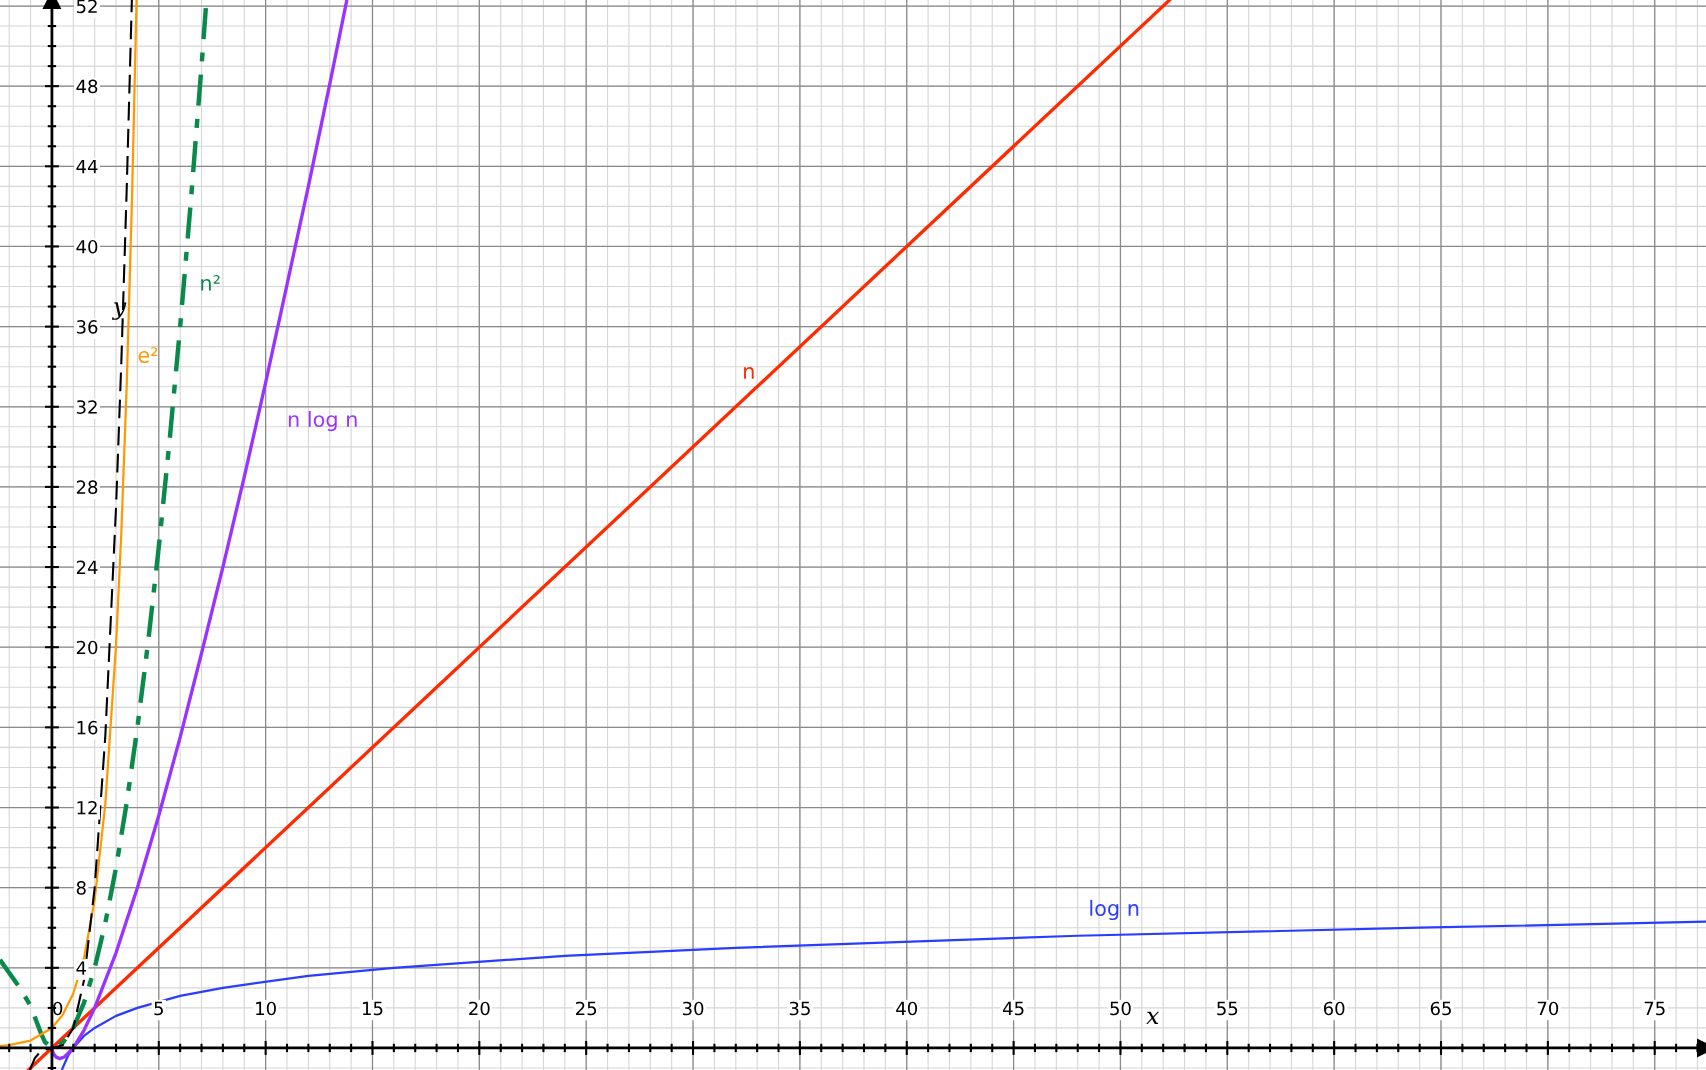 This screenshot has height=1070, width=1706. I want to click on x-tick-label: 75, so click(1654, 1008).